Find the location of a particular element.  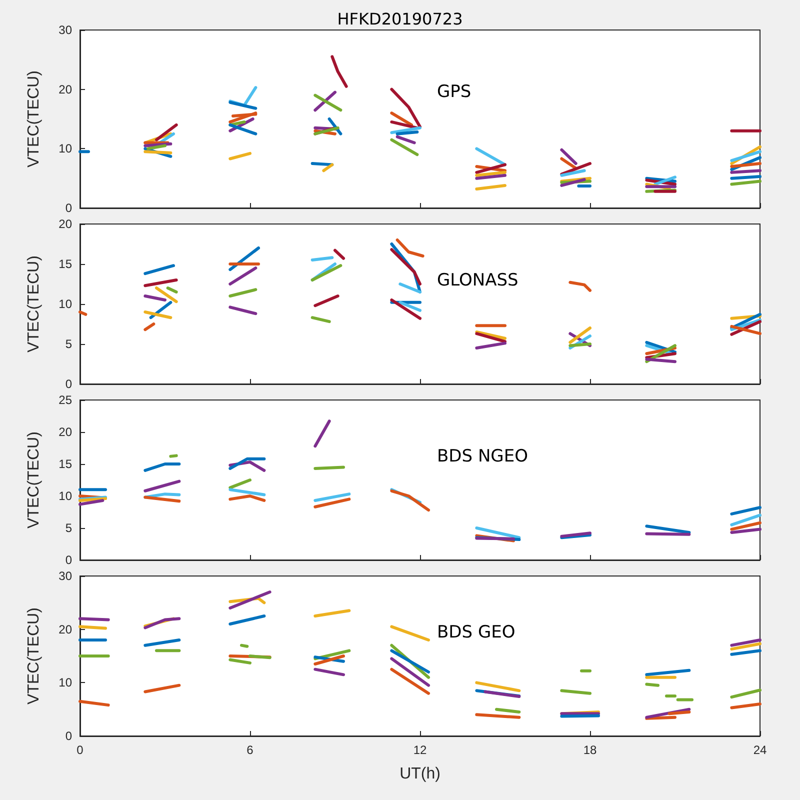

x-tick-label: 18 is located at coordinates (590, 750).